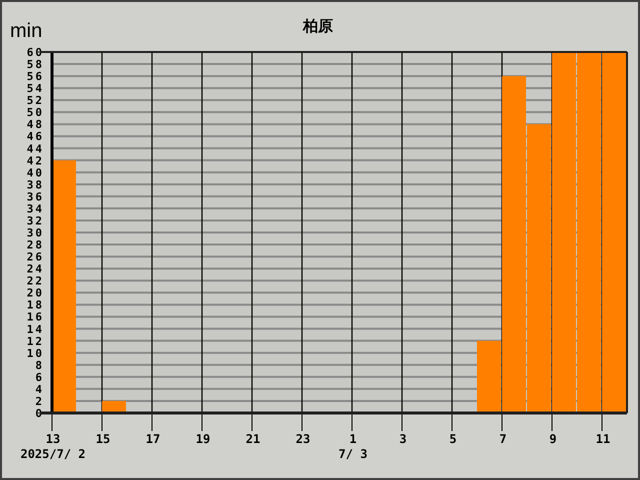 Image resolution: width=640 pixels, height=480 pixels. Describe the element at coordinates (39, 401) in the screenshot. I see `y-tick-label: 2` at that location.